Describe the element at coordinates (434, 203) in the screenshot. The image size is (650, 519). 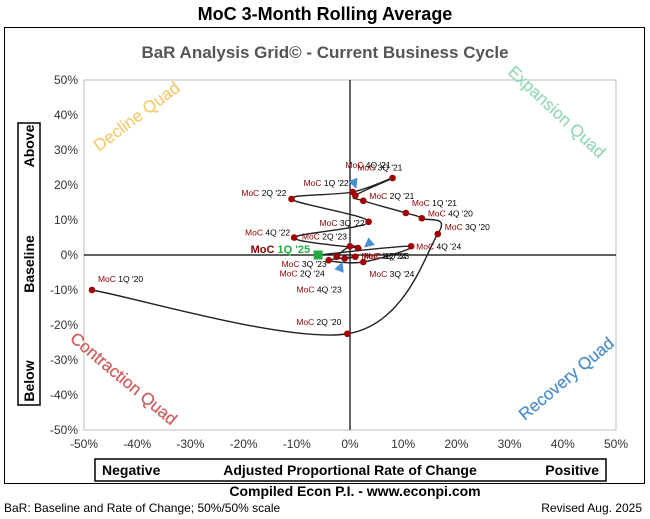
I see `point-label: MoC 1Q '21` at that location.